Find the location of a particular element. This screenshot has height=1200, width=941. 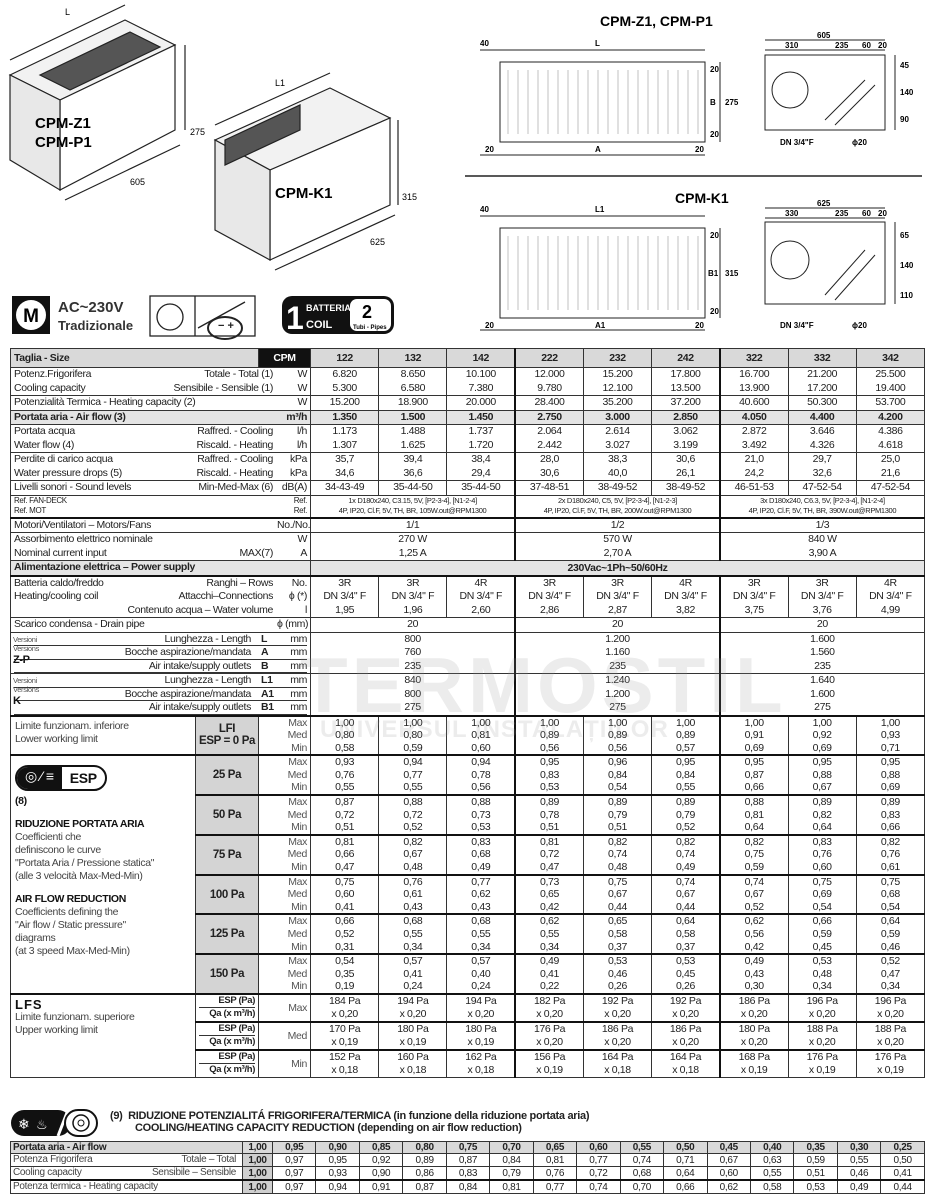

reduction-factor: 0,46 is located at coordinates (859, 1173).